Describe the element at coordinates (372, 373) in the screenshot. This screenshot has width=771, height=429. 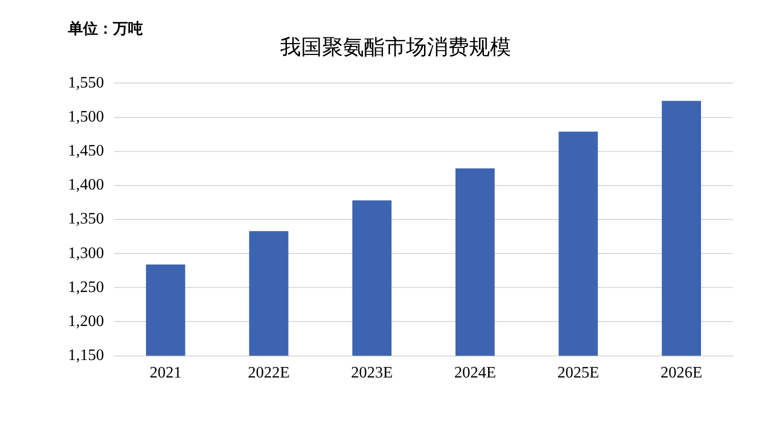
I see `x-tick-label: 2023E` at that location.